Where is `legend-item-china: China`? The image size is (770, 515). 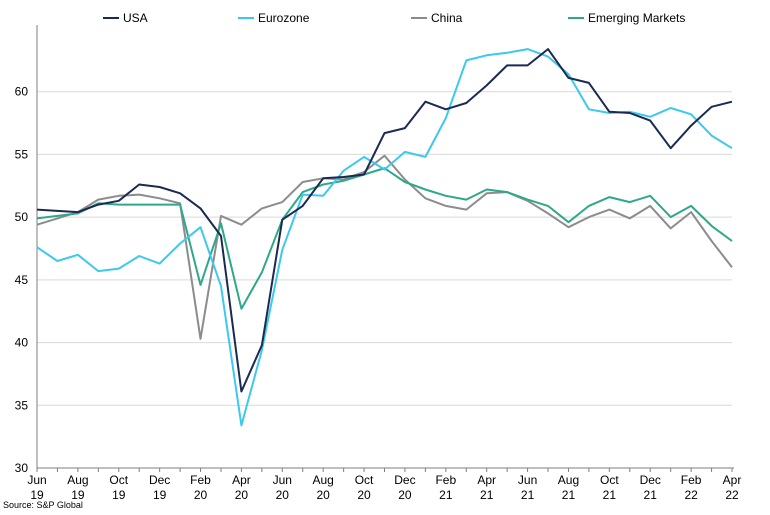
legend-item-china: China is located at coordinates (436, 18).